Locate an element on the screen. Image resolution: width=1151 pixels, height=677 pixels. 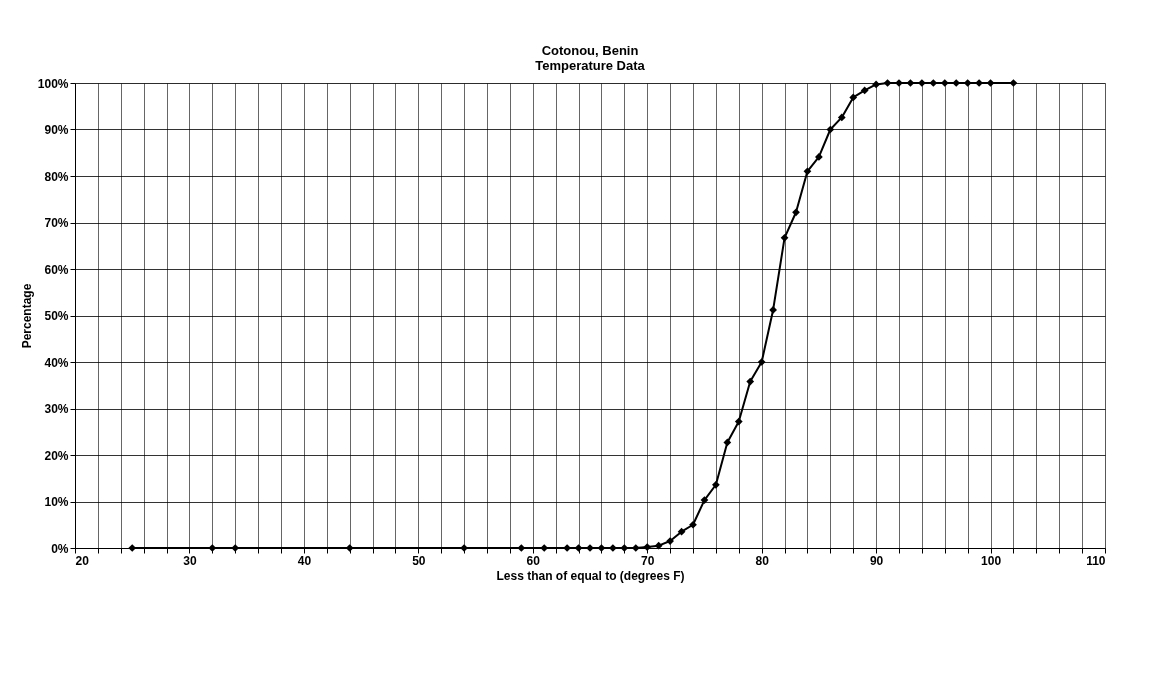
x-tick-label: 60 is located at coordinates (533, 560).